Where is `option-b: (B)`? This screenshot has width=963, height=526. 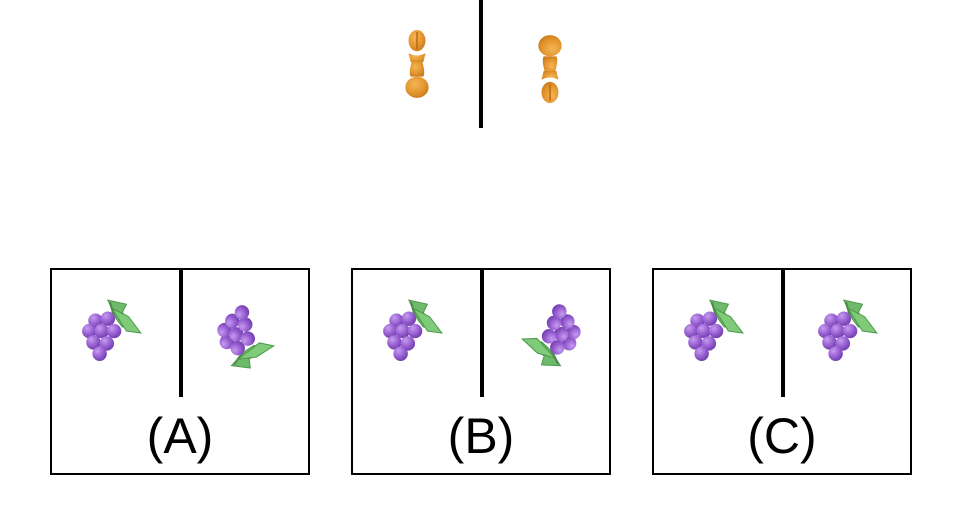
option-b: (B) is located at coordinates (481, 371).